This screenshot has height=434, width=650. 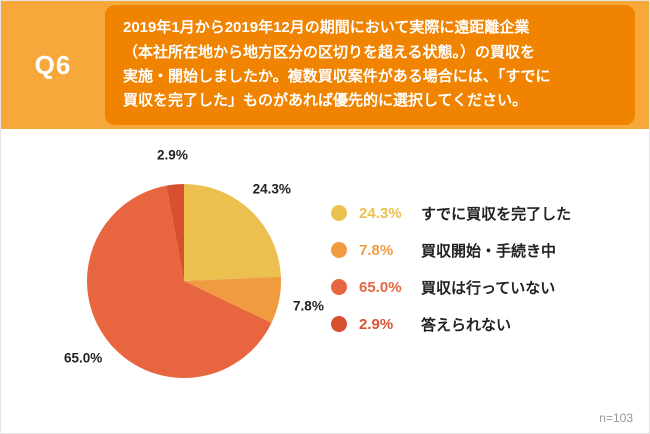 What do you see at coordinates (466, 325) in the screenshot?
I see `legend-label: 答えられない` at bounding box center [466, 325].